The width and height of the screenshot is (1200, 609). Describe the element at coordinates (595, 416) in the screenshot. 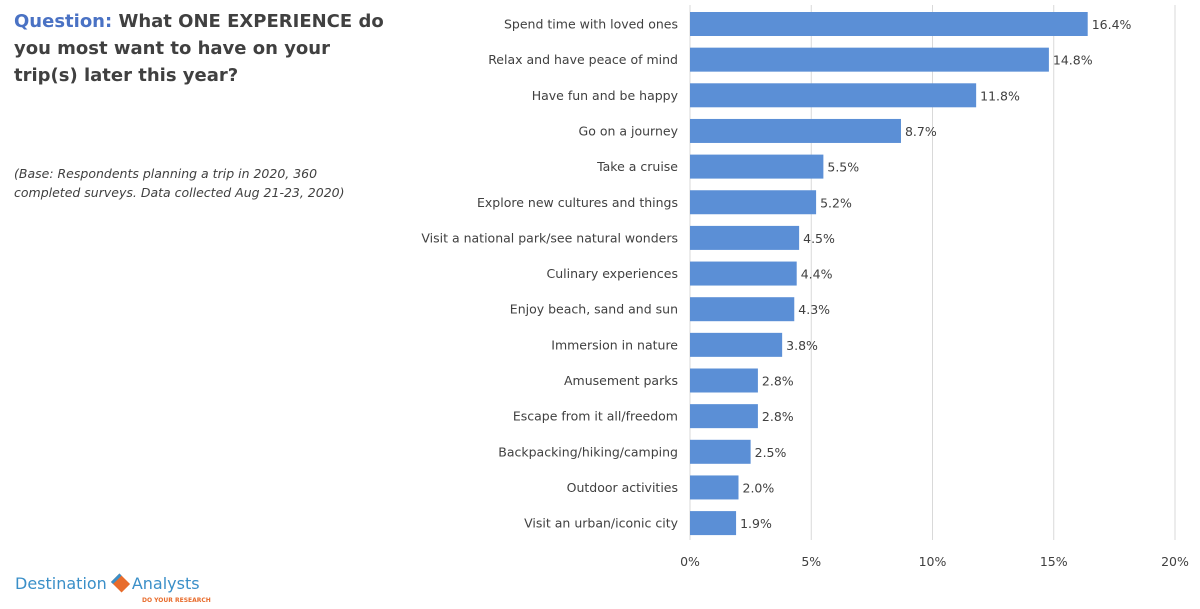

I see `category-label: Escape from it all/freedom` at that location.